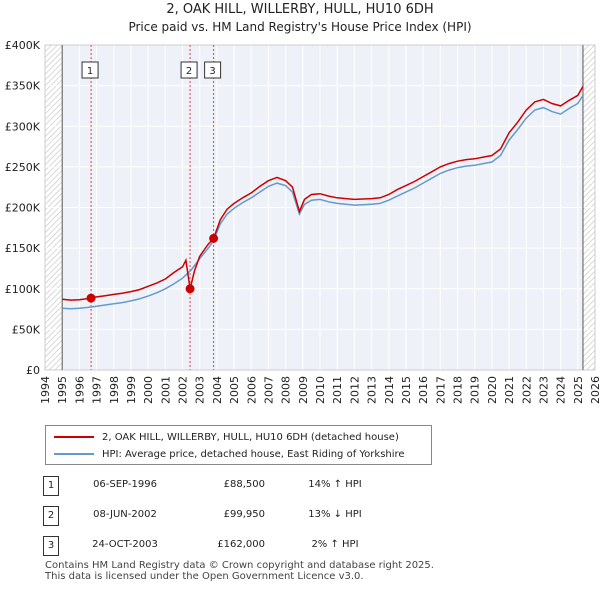 The height and width of the screenshot is (590, 600). I want to click on x-tick-label: 2012, so click(354, 390).